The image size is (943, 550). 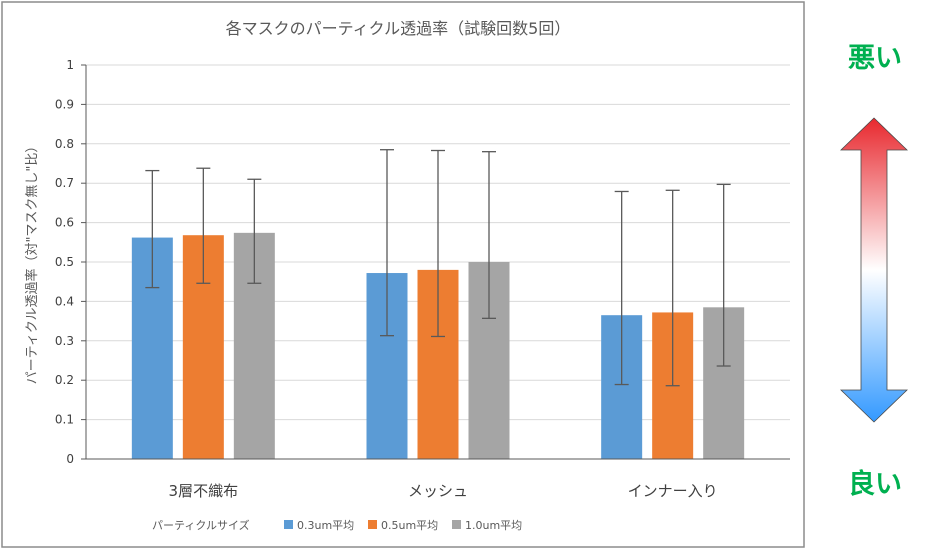 I want to click on y-tick-label: 0.8, so click(x=64, y=144).